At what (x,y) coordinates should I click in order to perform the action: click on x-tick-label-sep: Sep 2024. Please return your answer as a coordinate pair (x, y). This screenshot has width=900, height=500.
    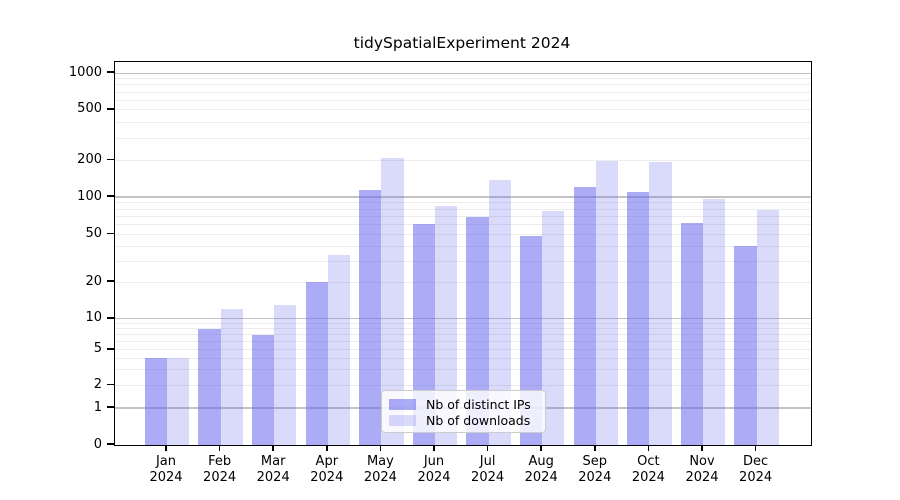
    Looking at the image, I should click on (595, 469).